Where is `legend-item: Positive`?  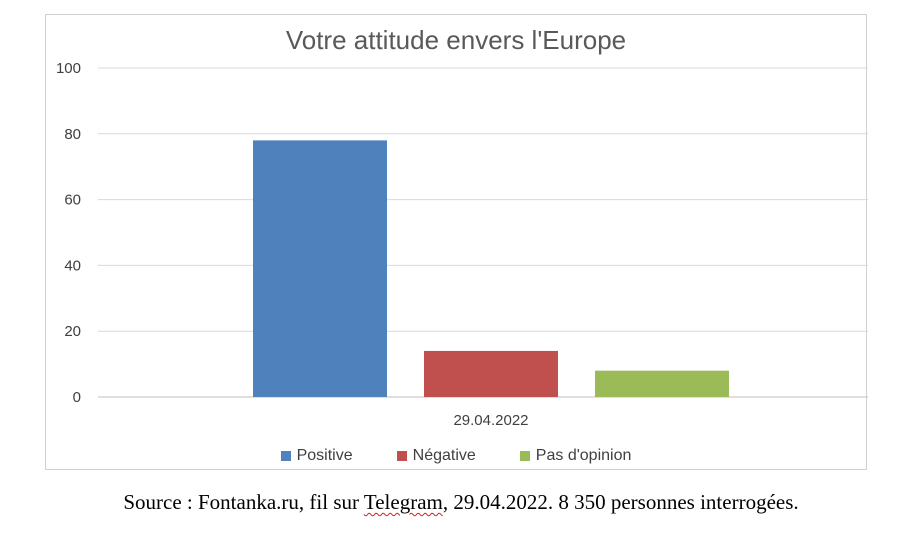
legend-item: Positive is located at coordinates (316, 456).